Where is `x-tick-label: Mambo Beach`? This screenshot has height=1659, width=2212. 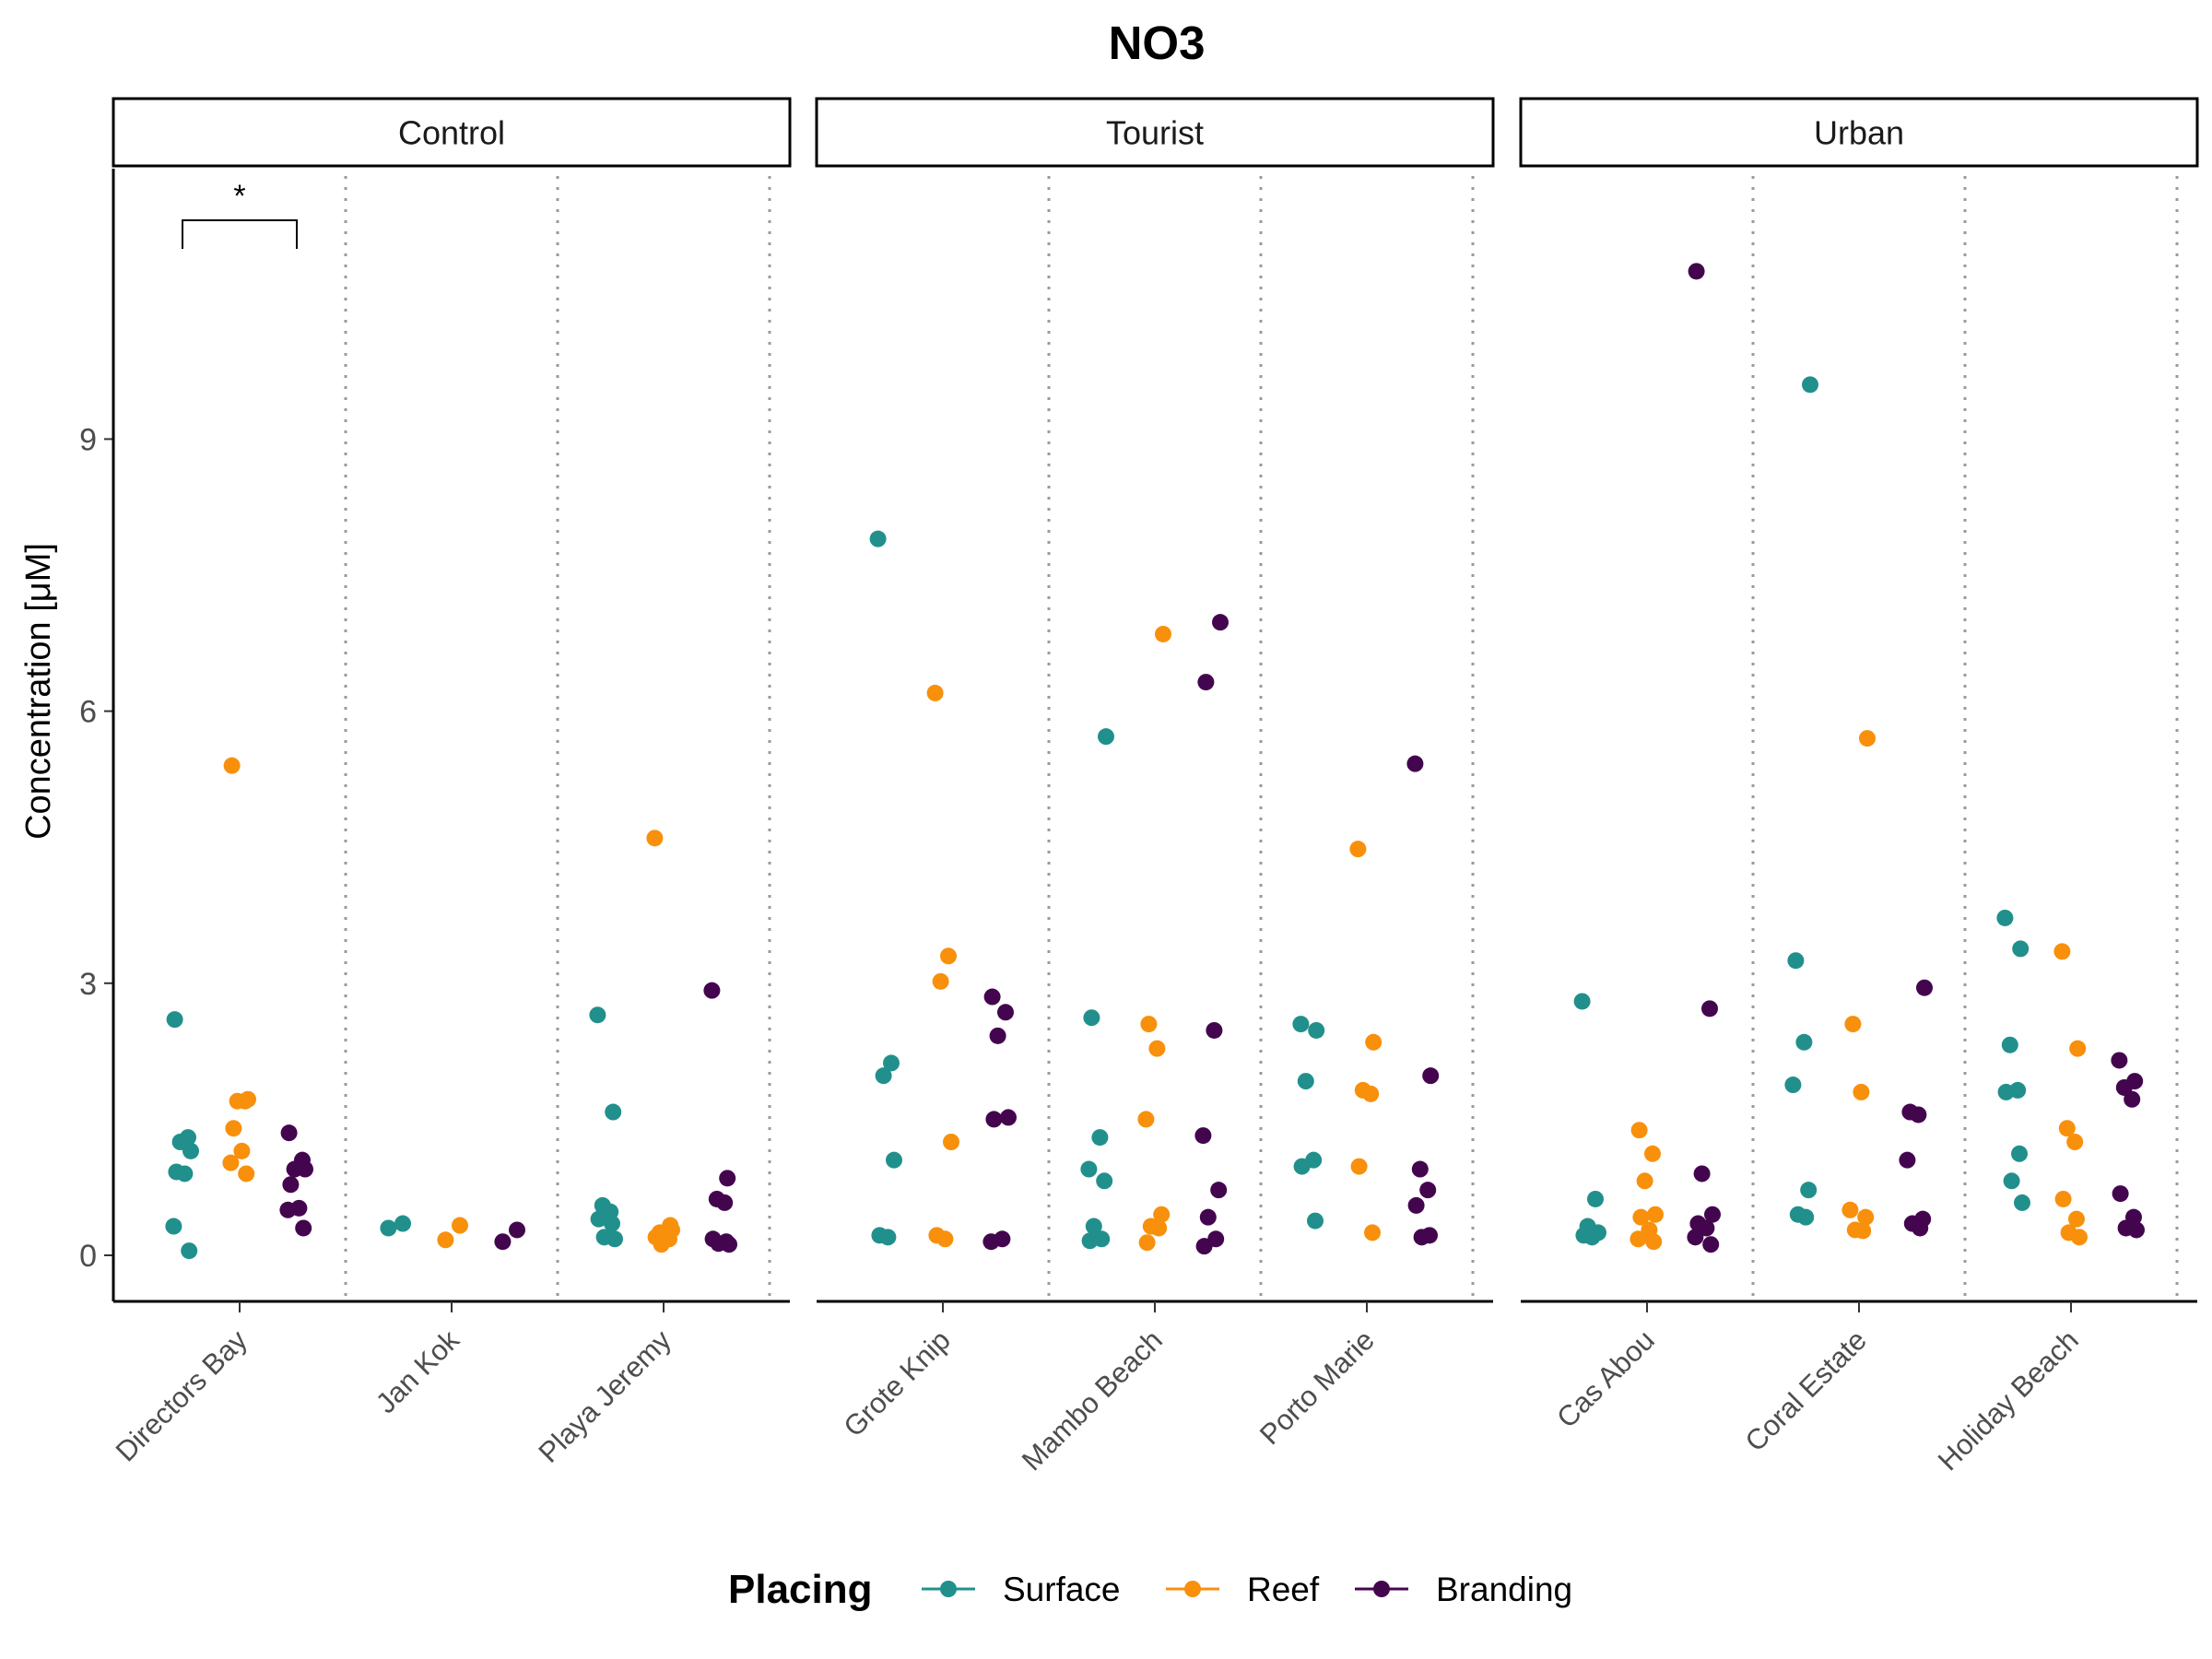 x-tick-label: Mambo Beach is located at coordinates (1092, 1400).